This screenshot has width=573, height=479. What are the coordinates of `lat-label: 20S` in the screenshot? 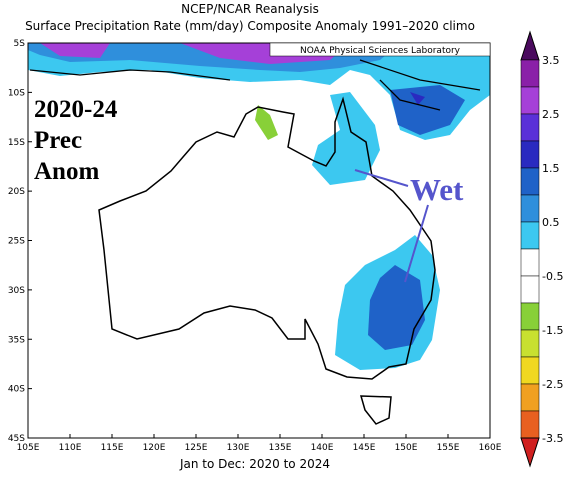 It's located at (16, 192).